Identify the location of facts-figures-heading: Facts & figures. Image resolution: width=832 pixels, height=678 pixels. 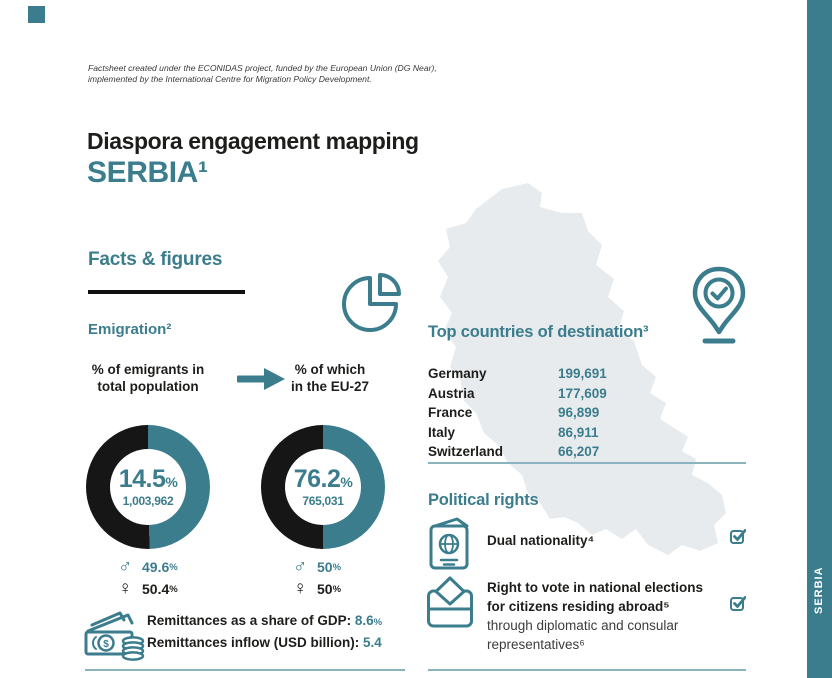
(155, 259).